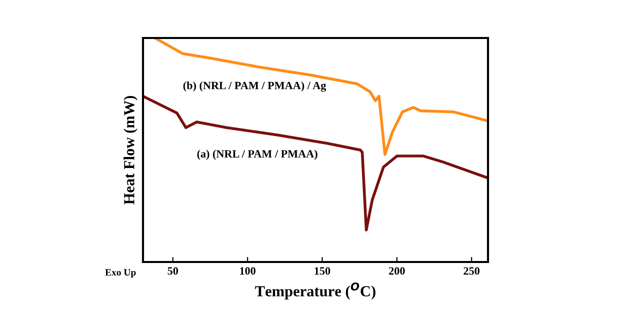 Image resolution: width=621 pixels, height=331 pixels. What do you see at coordinates (322, 271) in the screenshot?
I see `x-tick-label: 150` at bounding box center [322, 271].